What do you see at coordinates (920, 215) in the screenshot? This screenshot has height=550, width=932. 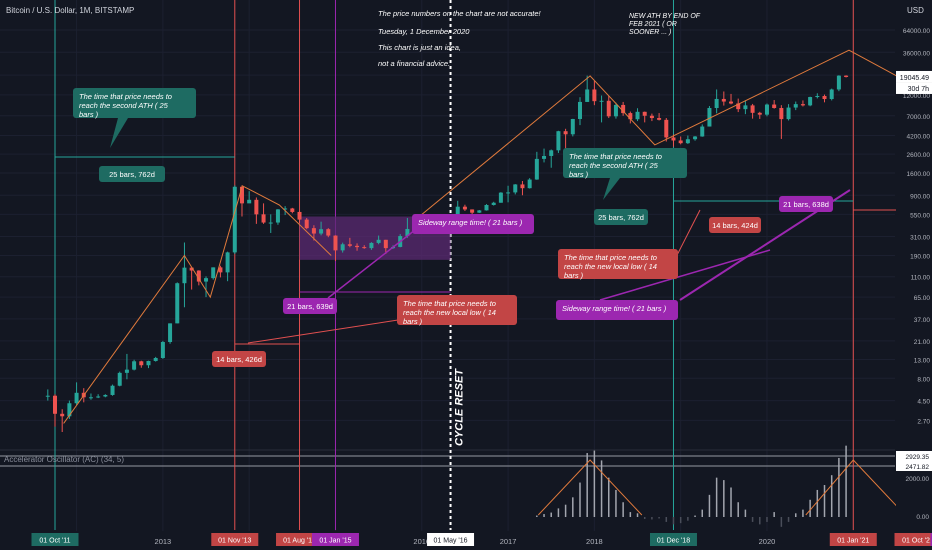 I see `price-tick-label: 550.00` at bounding box center [920, 215].